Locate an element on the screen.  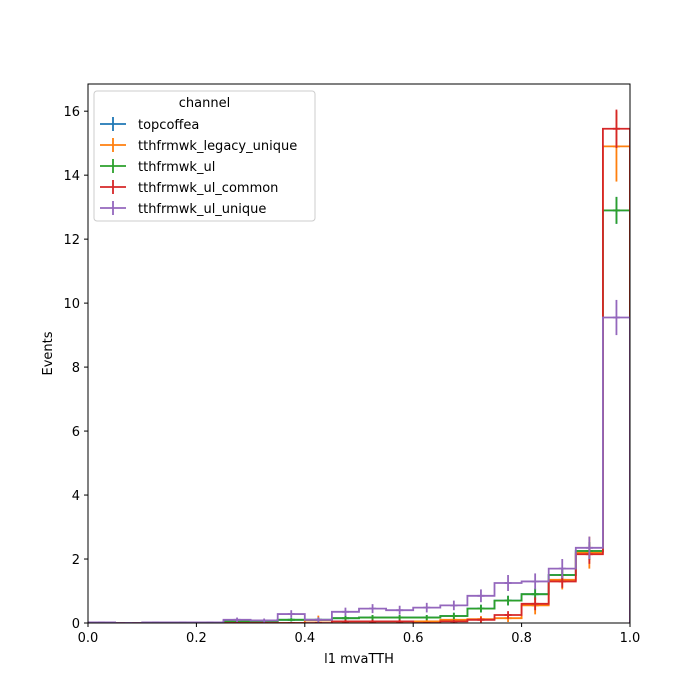
legend-box is located at coordinates (204, 156).